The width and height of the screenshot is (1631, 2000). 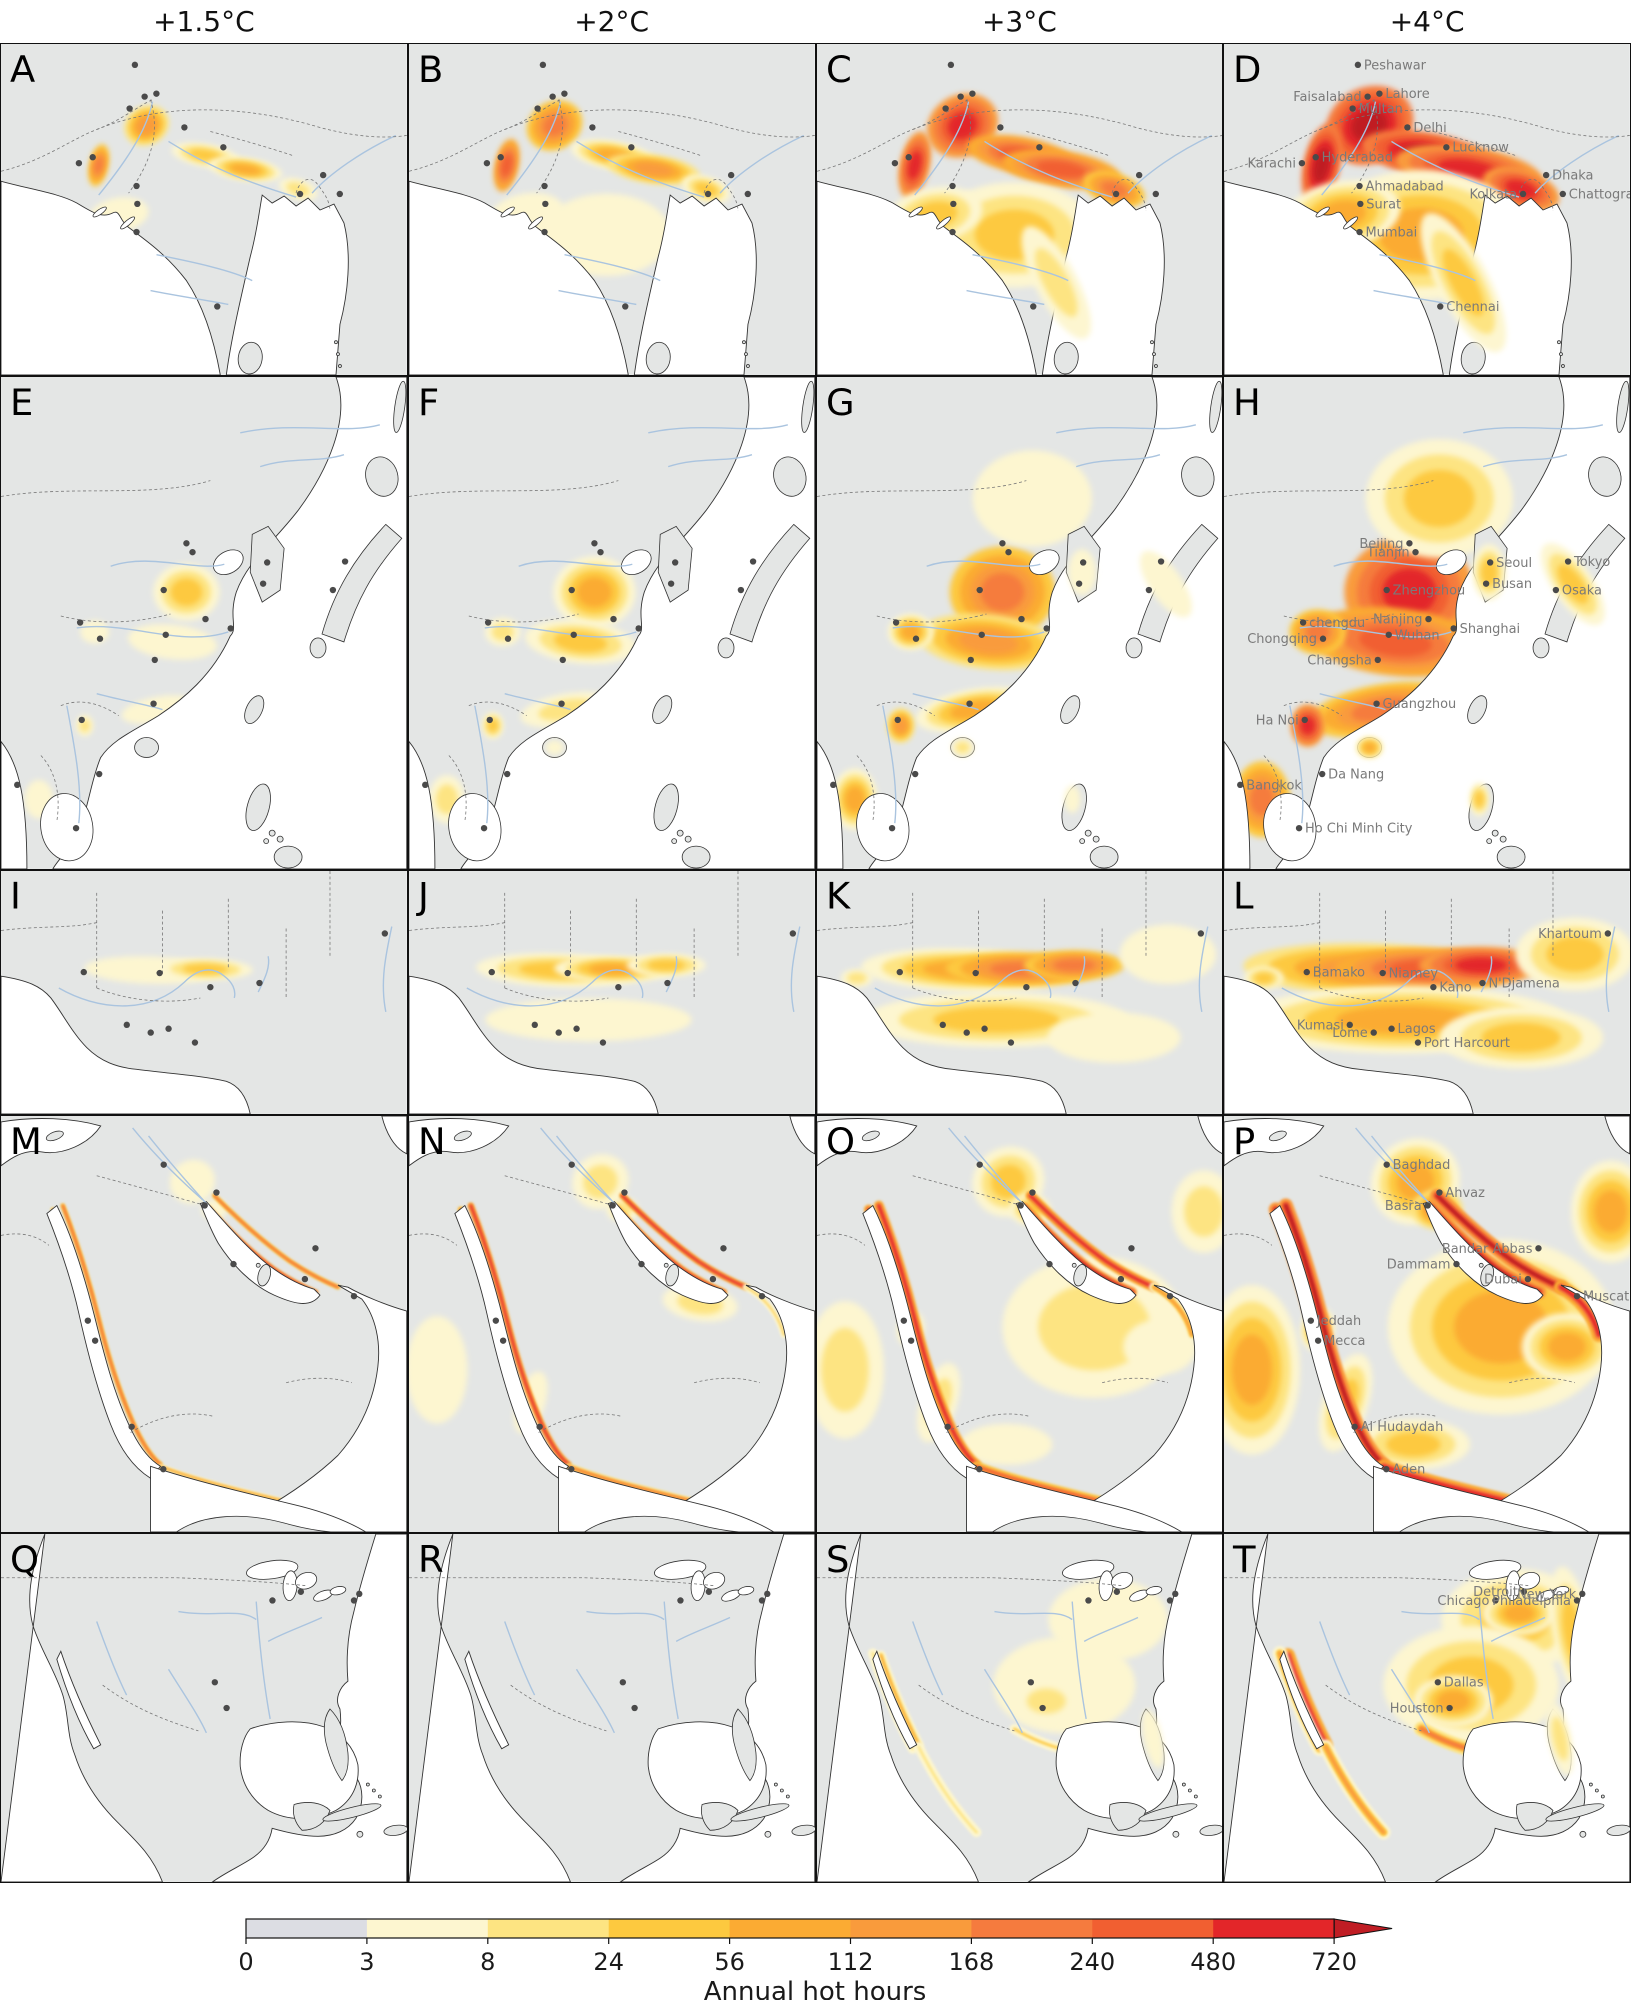 I want to click on colorbar-tick-label: 0, so click(x=245, y=1962).